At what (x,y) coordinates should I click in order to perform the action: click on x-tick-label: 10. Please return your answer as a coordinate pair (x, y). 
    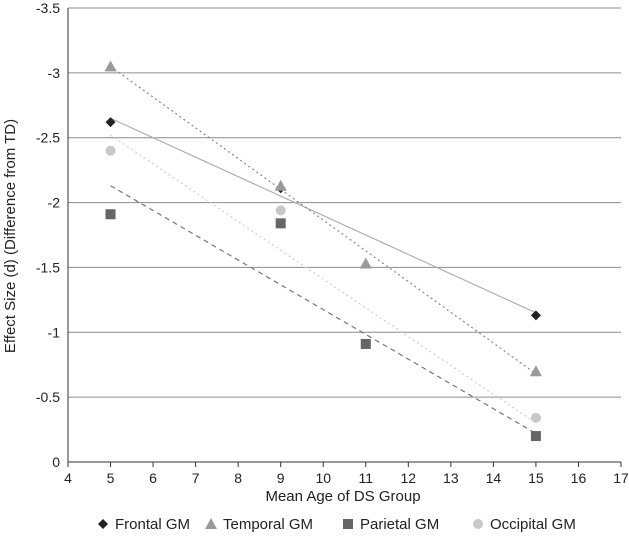
    Looking at the image, I should click on (323, 478).